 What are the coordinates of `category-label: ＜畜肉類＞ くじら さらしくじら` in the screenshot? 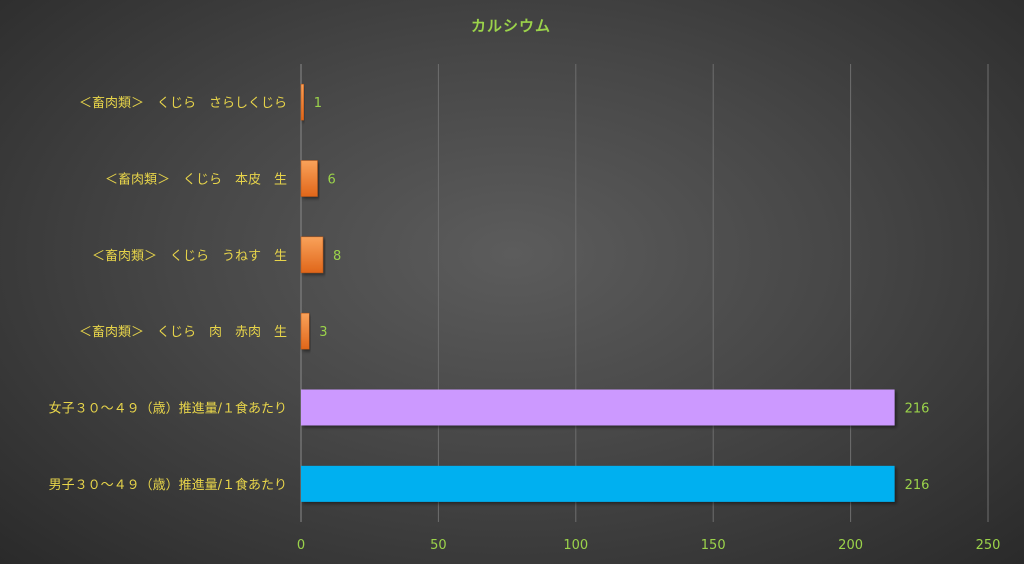 It's located at (183, 103).